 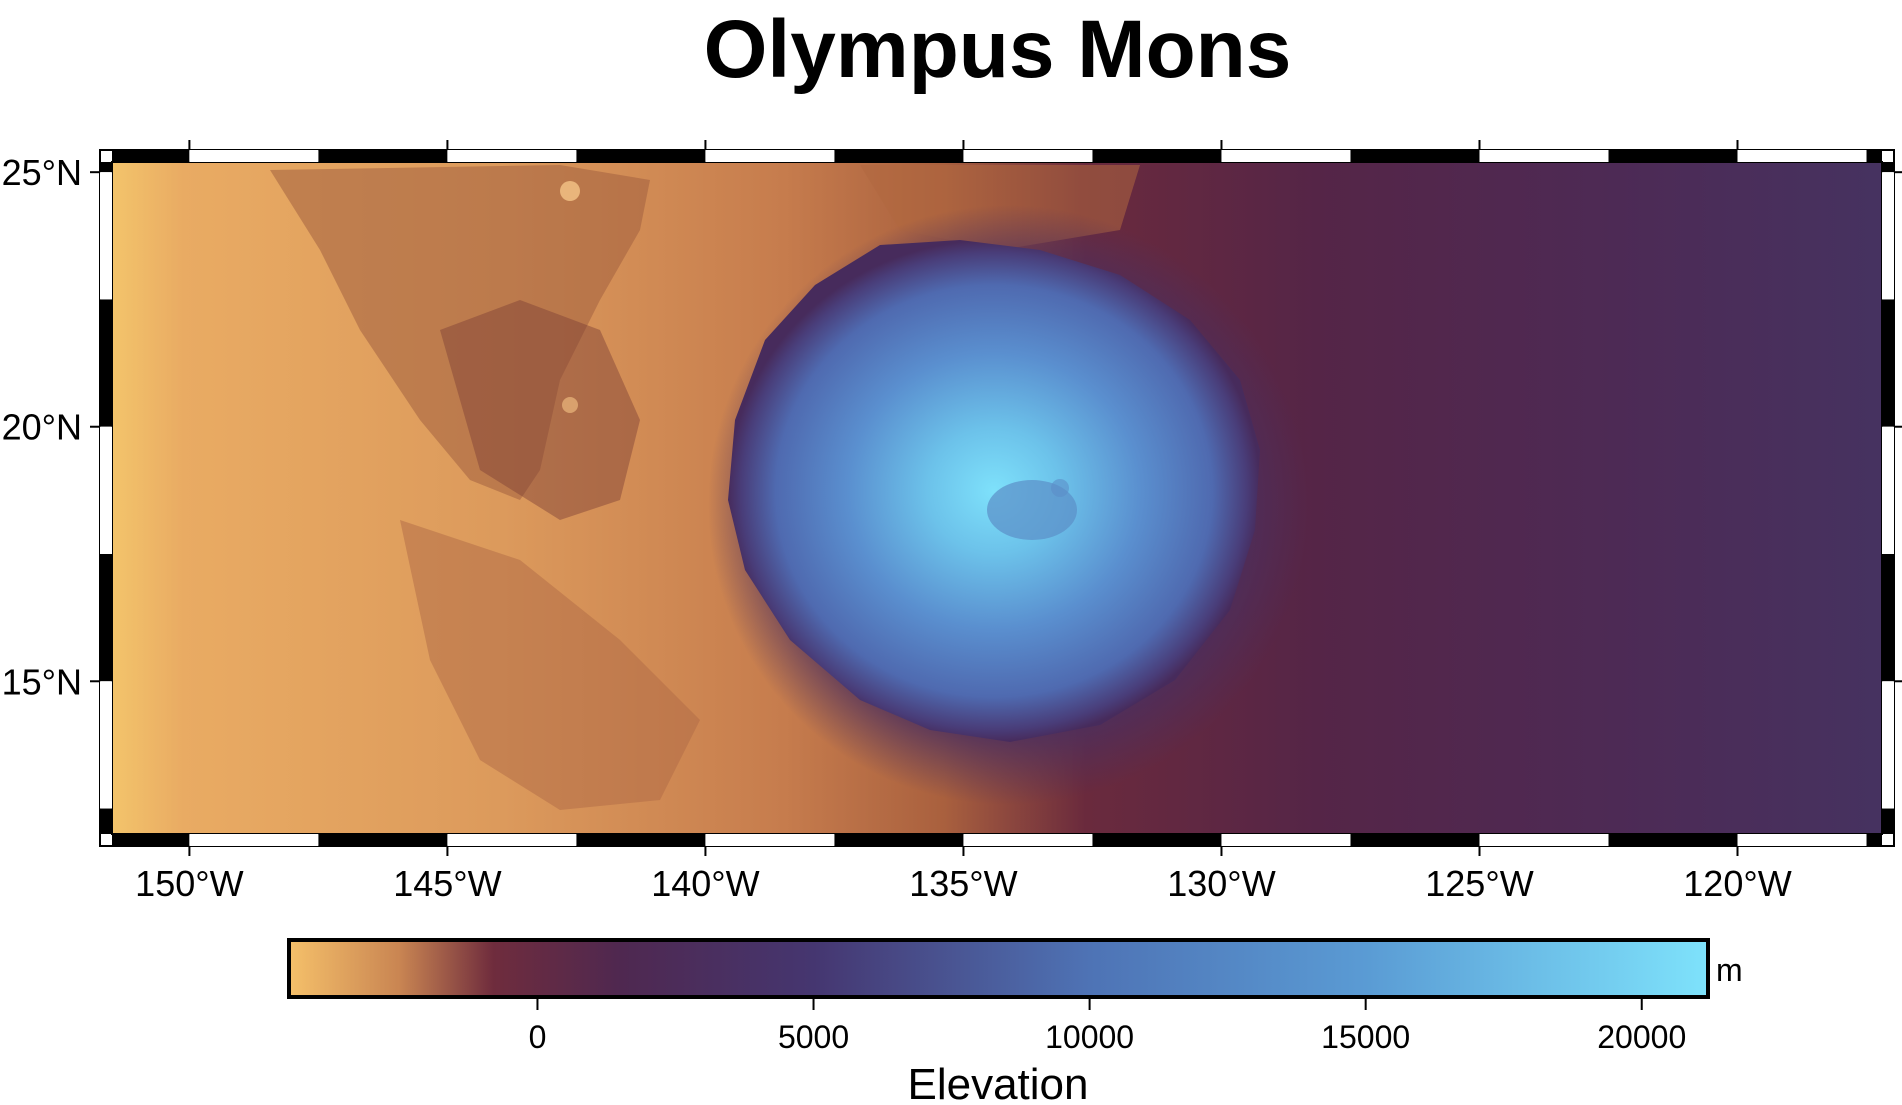 What do you see at coordinates (963, 883) in the screenshot?
I see `lon-tick-label: 135°W` at bounding box center [963, 883].